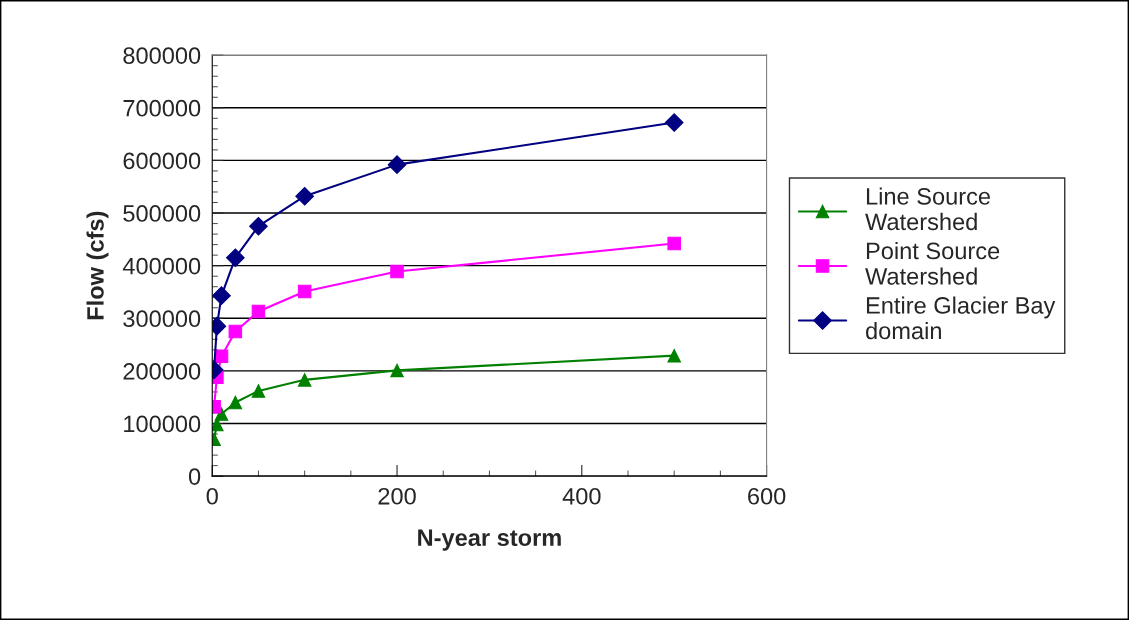  What do you see at coordinates (162, 319) in the screenshot?
I see `y-tick-label: 300000` at bounding box center [162, 319].